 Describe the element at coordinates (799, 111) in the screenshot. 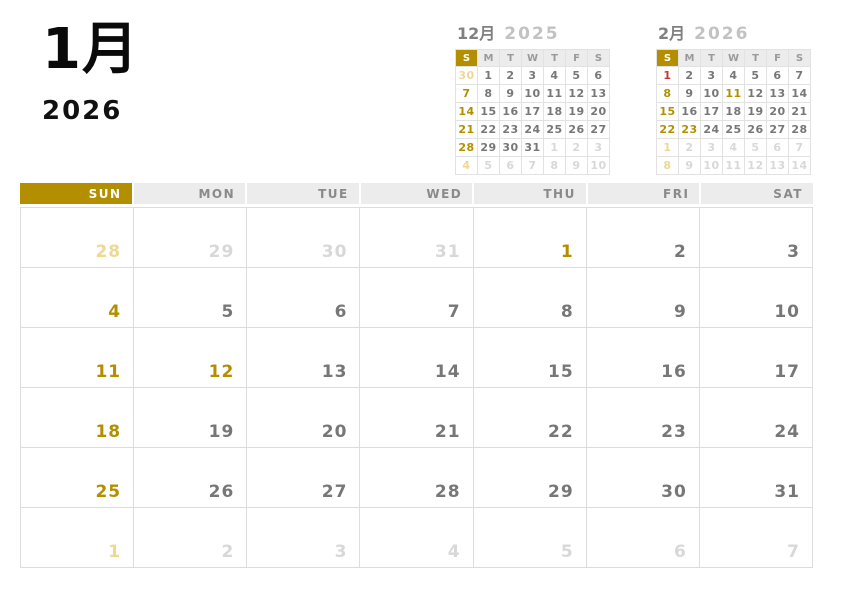

I see `mini-day-cell: 21` at that location.